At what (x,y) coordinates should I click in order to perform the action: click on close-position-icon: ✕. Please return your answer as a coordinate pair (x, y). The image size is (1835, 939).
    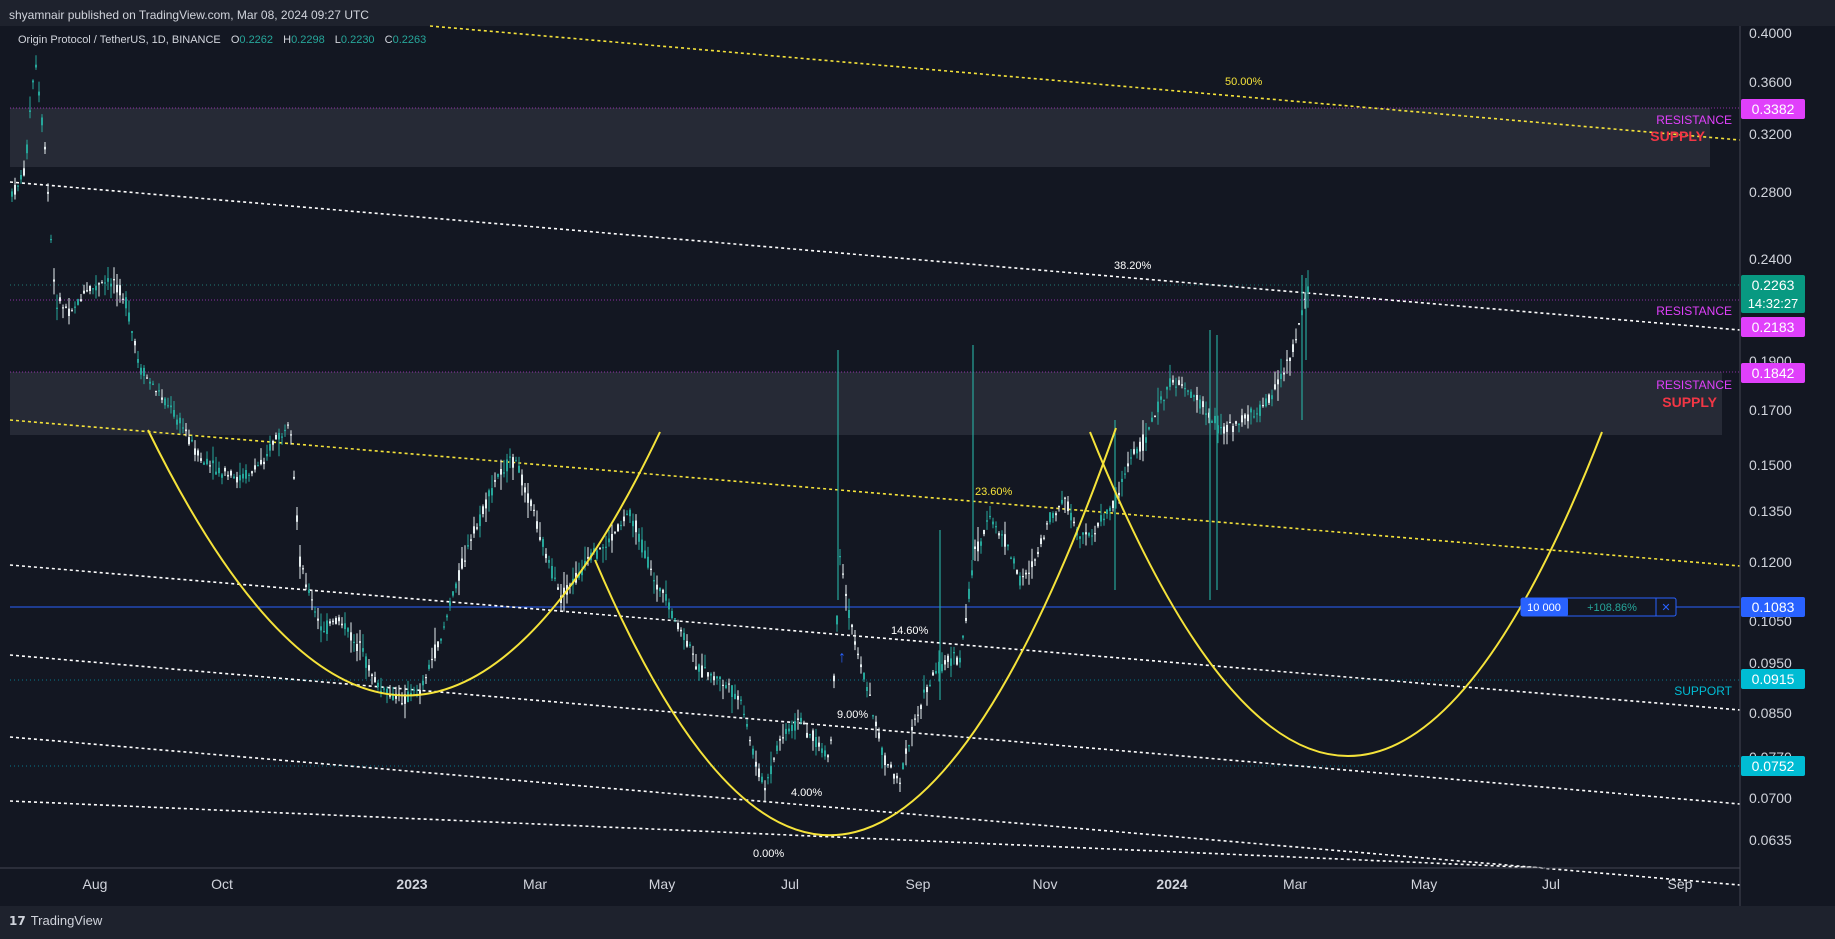
    Looking at the image, I should click on (1665, 608).